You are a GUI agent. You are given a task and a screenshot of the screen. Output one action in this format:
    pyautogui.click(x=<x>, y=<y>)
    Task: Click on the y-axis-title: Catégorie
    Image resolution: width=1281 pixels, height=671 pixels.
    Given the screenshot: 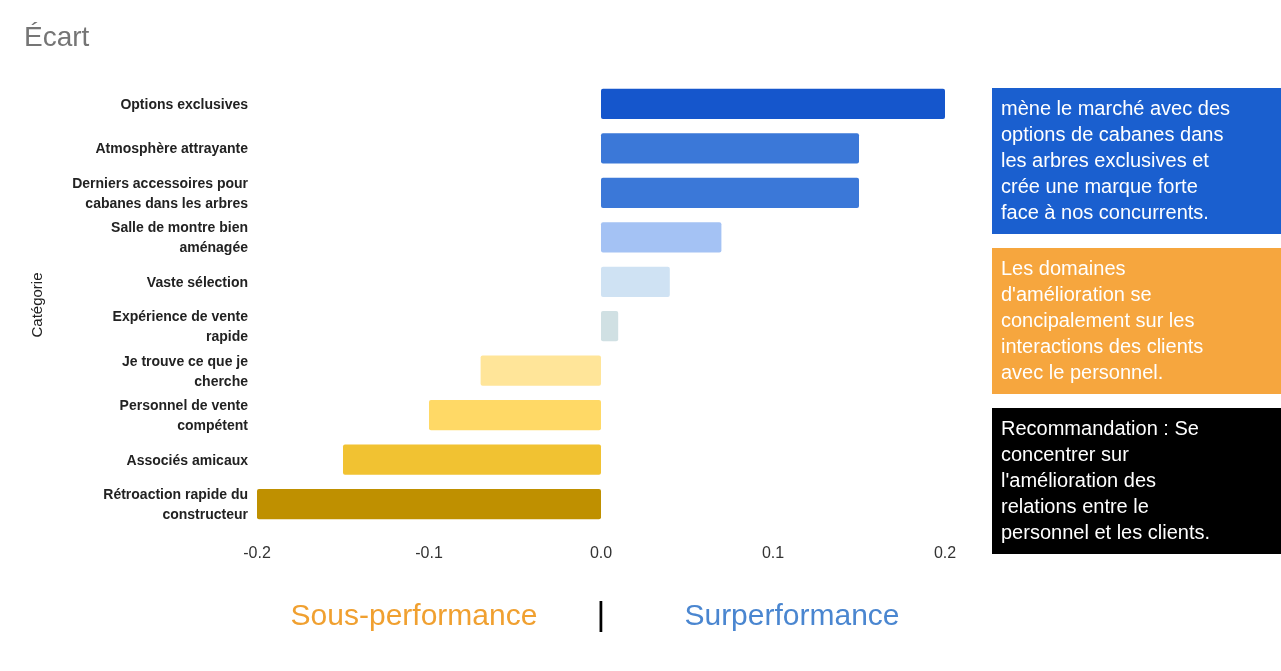 What is the action you would take?
    pyautogui.click(x=36, y=305)
    